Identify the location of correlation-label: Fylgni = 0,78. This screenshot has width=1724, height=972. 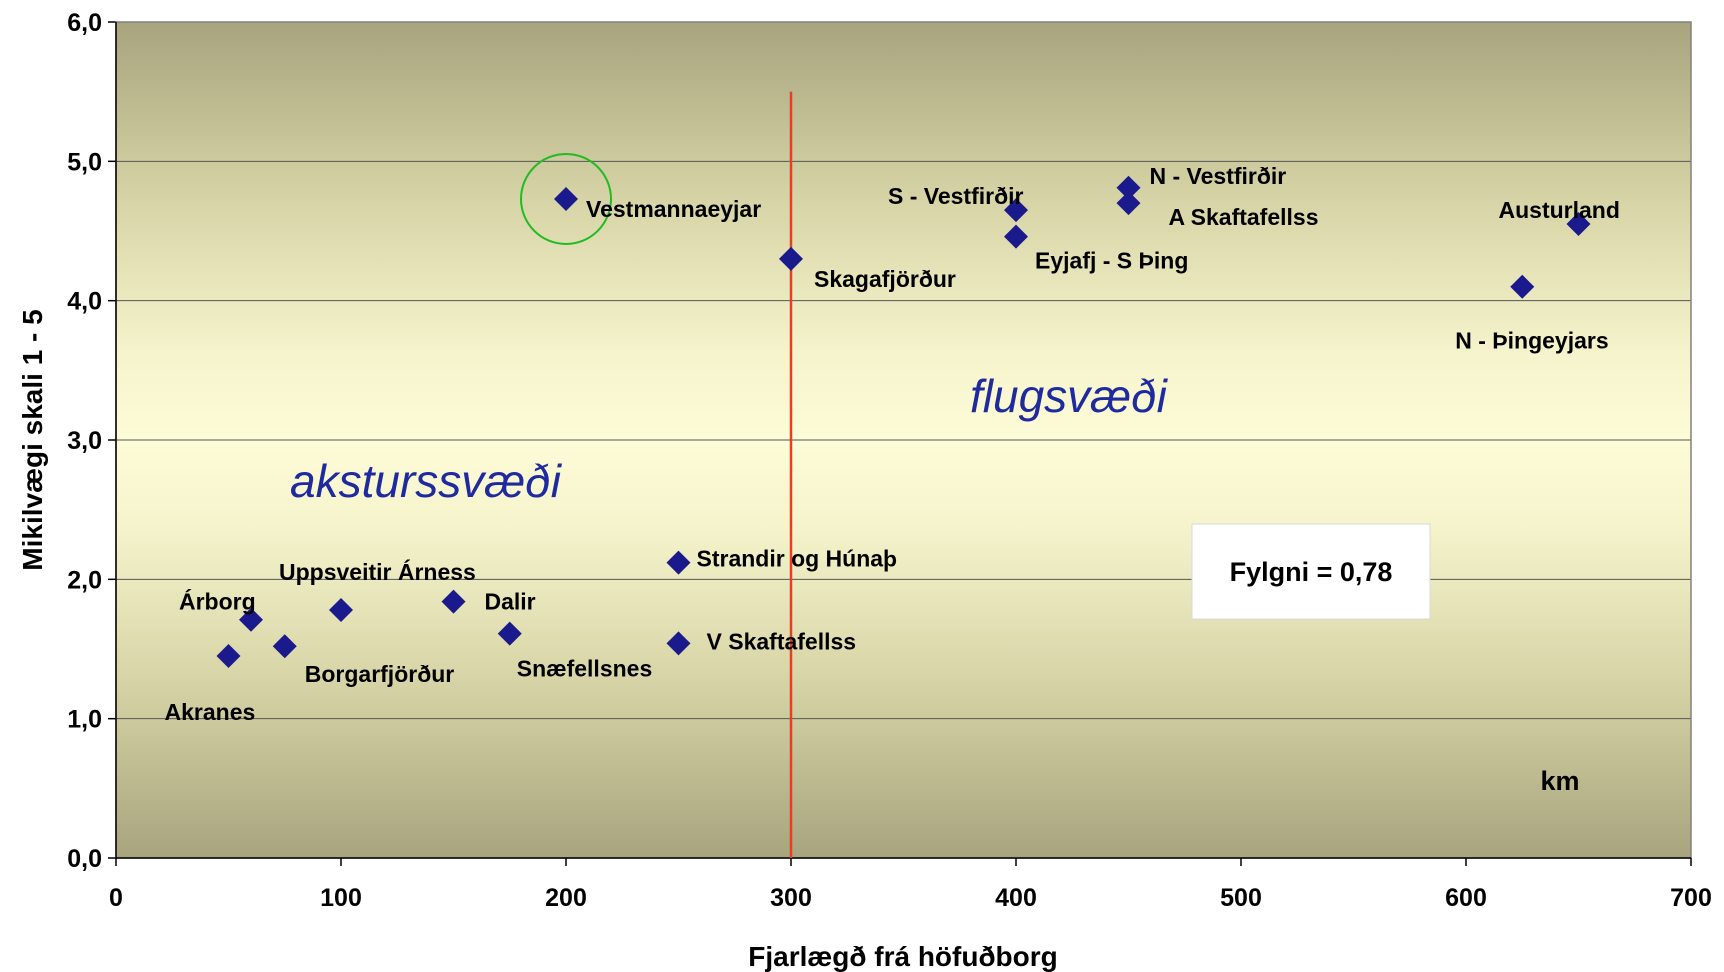
(1311, 572).